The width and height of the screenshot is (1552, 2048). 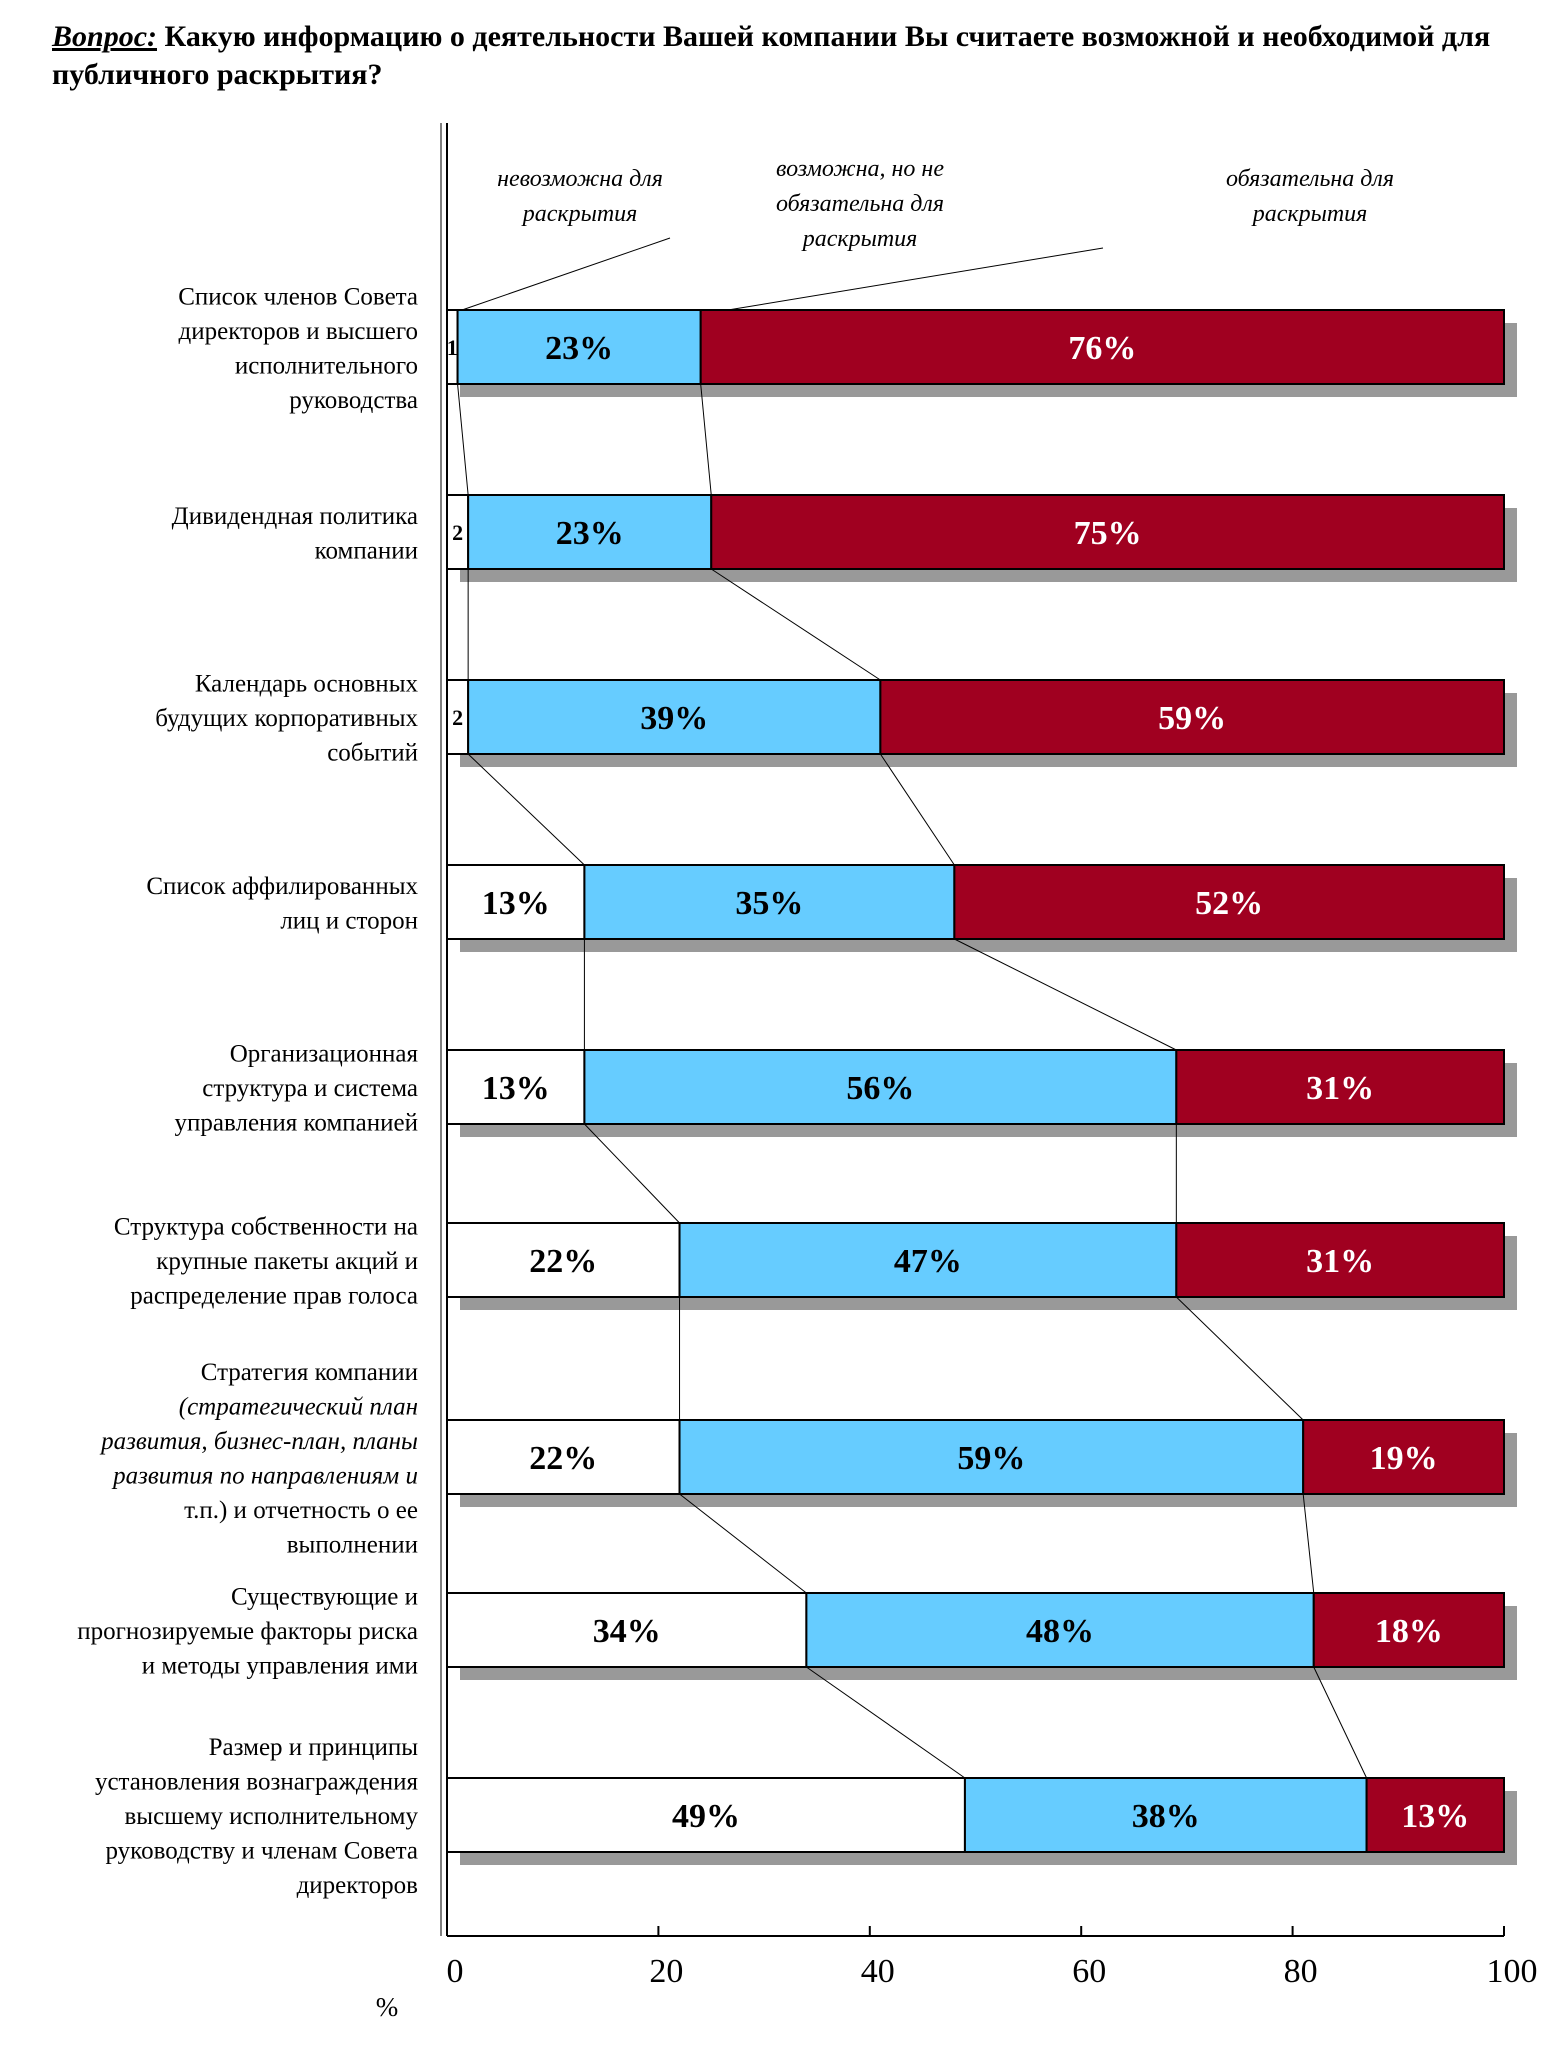 What do you see at coordinates (309, 1372) in the screenshot?
I see `category-label: Стратегия компании` at bounding box center [309, 1372].